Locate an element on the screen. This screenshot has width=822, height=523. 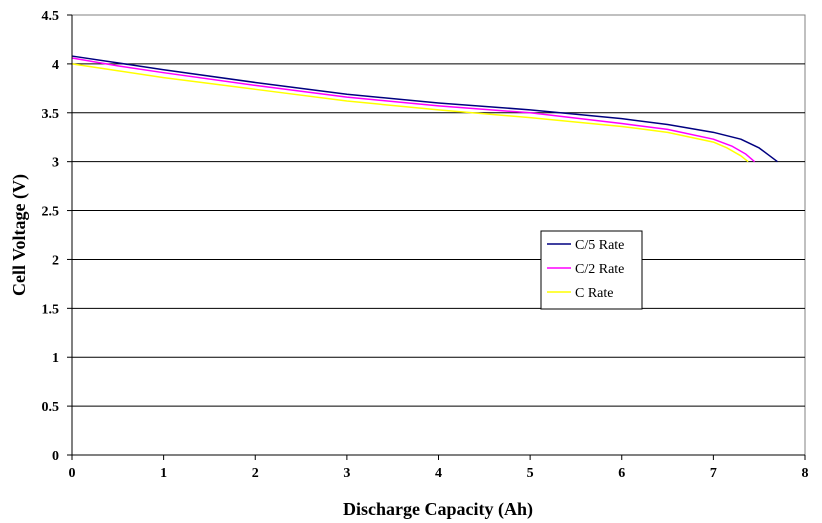
legend: C/5 Rate C/2 Rate C Rate is located at coordinates (591, 270).